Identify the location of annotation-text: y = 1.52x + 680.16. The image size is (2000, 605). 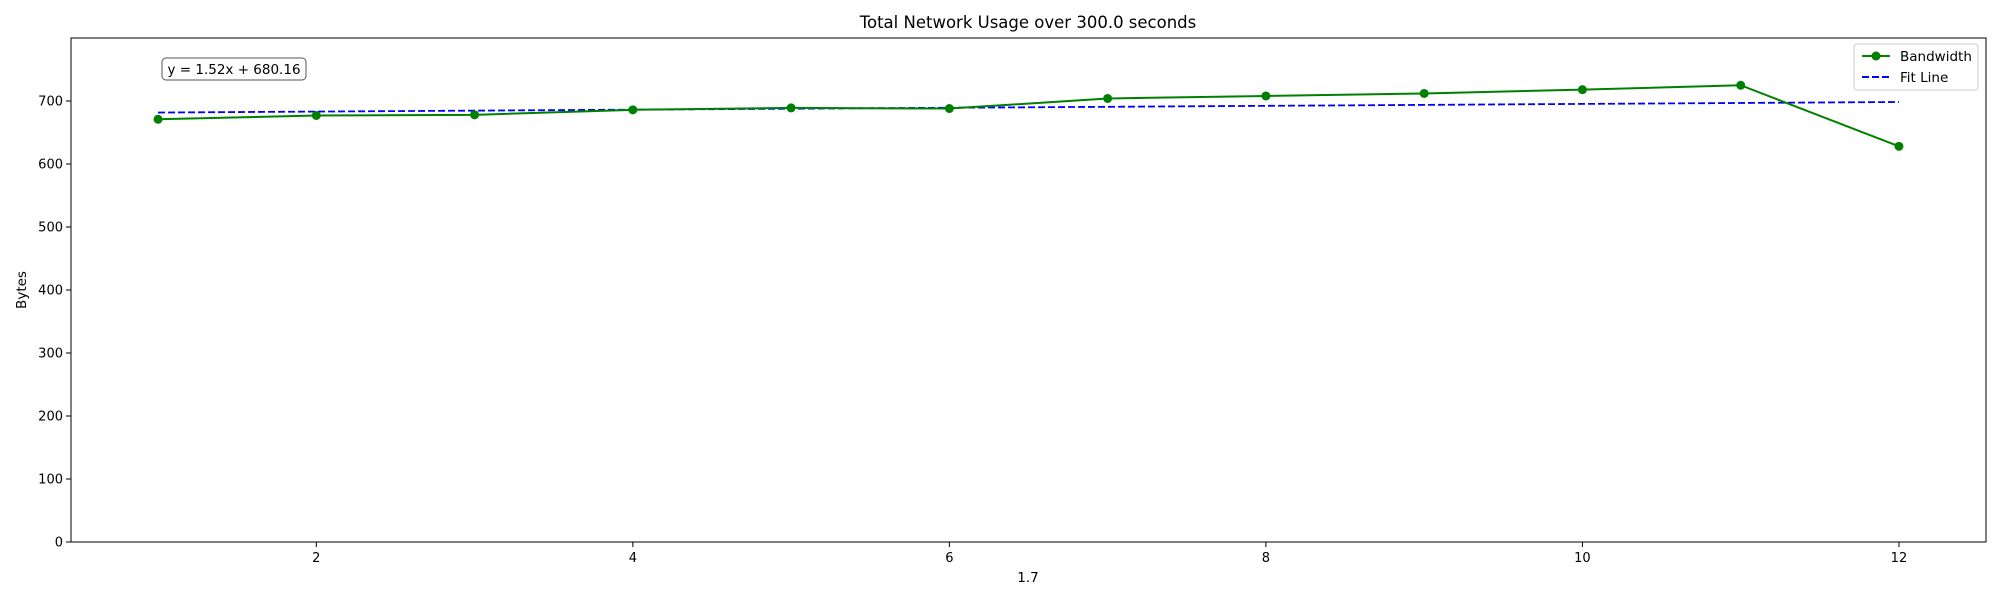
(233, 70).